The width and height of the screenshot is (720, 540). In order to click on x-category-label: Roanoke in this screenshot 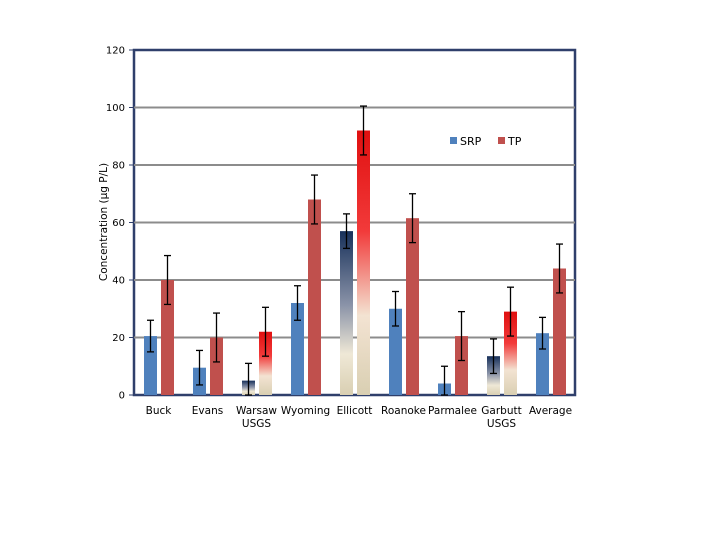, I will do `click(403, 411)`.